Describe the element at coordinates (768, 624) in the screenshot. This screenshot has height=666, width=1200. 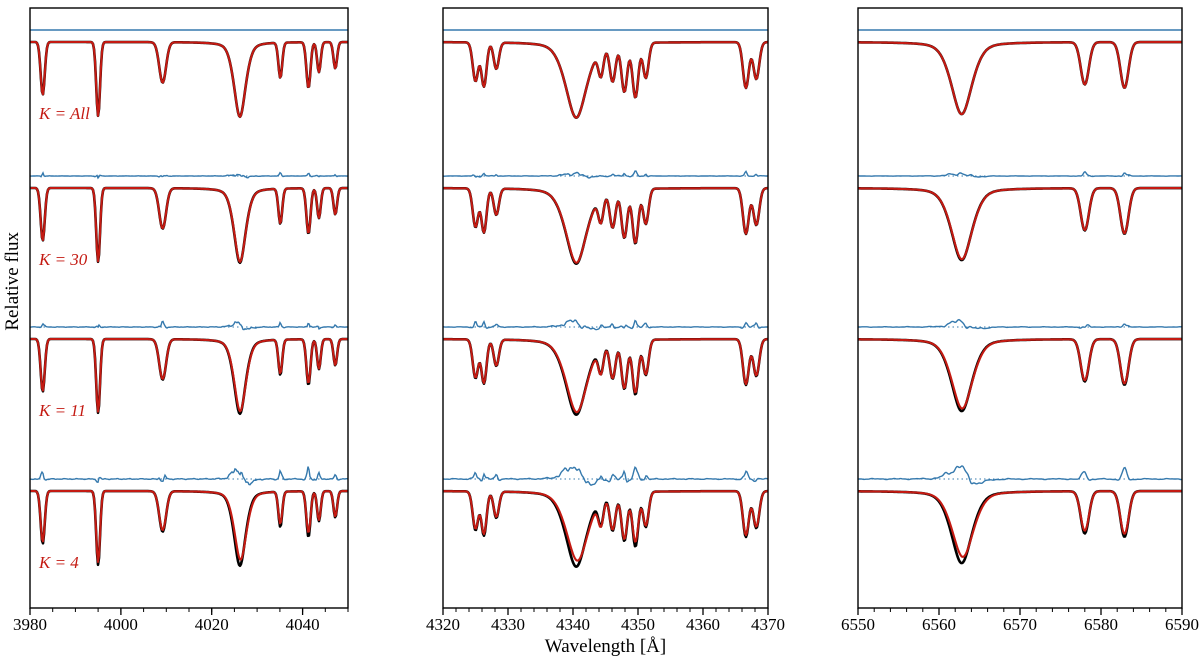
I see `x-tick-label: 4370` at that location.